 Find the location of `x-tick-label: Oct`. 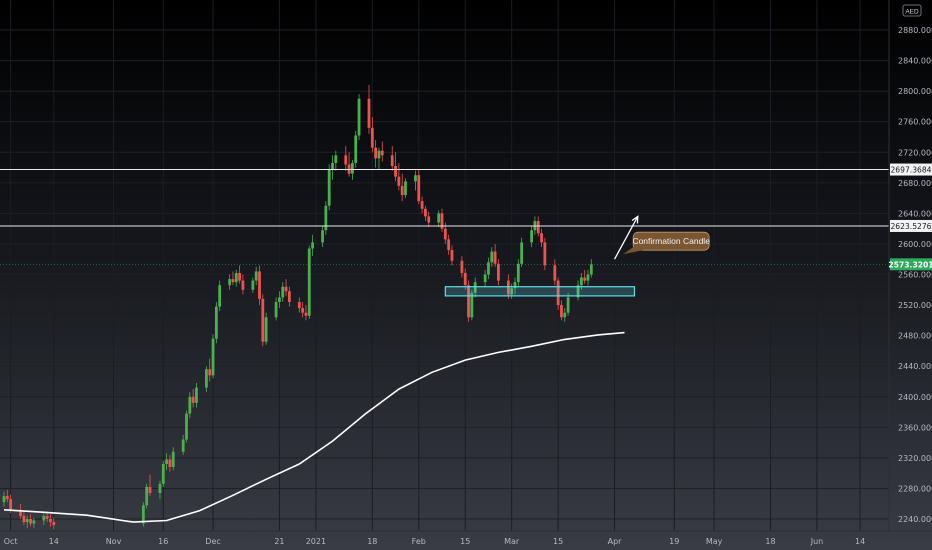

x-tick-label: Oct is located at coordinates (11, 541).